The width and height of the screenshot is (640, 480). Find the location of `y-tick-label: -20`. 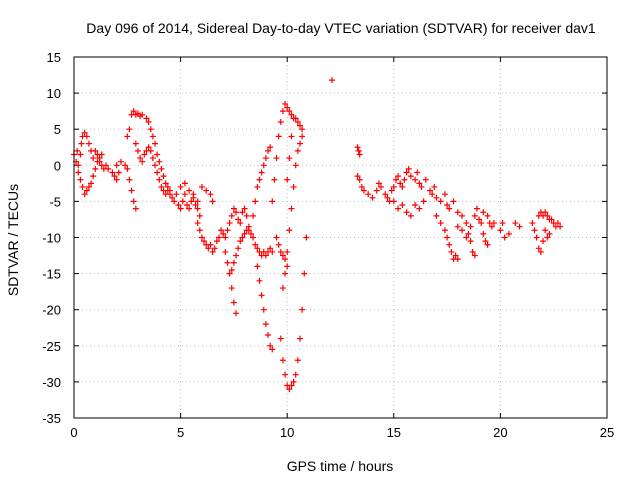

y-tick-label: -20 is located at coordinates (51, 310).